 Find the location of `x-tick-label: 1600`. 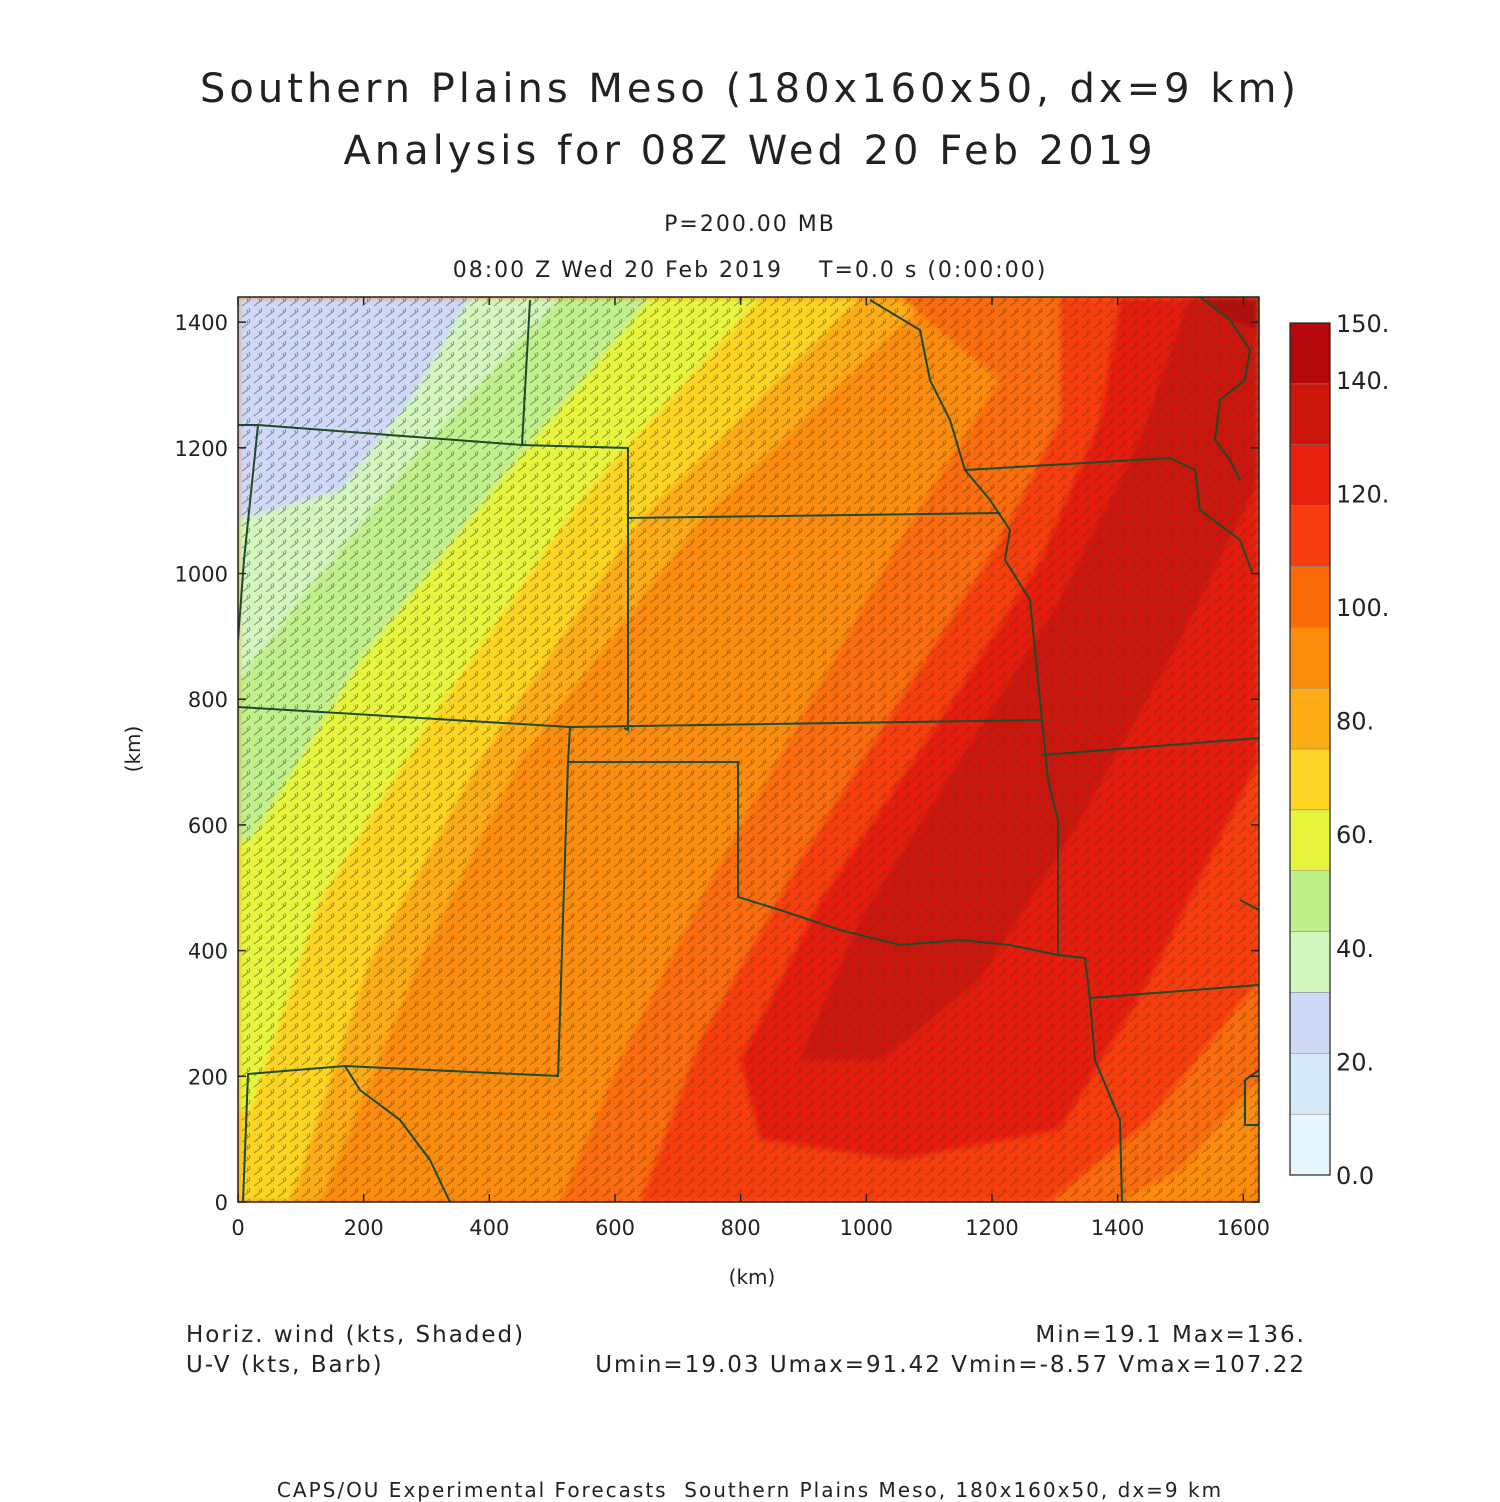

x-tick-label: 1600 is located at coordinates (1243, 1228).